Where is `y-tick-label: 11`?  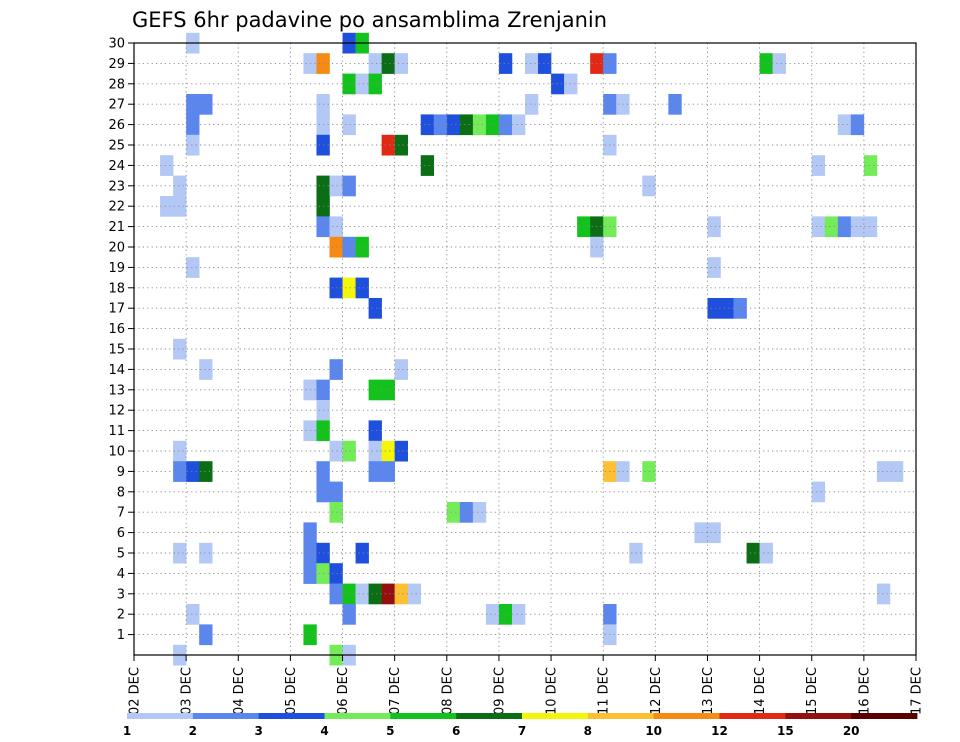 y-tick-label: 11 is located at coordinates (116, 431).